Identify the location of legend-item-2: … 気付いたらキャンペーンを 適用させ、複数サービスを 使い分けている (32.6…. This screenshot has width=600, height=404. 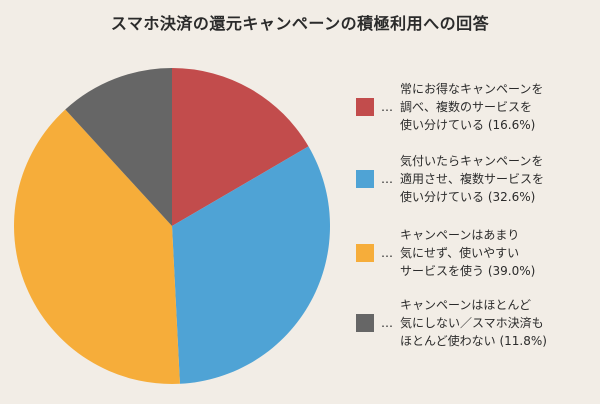
(476, 179).